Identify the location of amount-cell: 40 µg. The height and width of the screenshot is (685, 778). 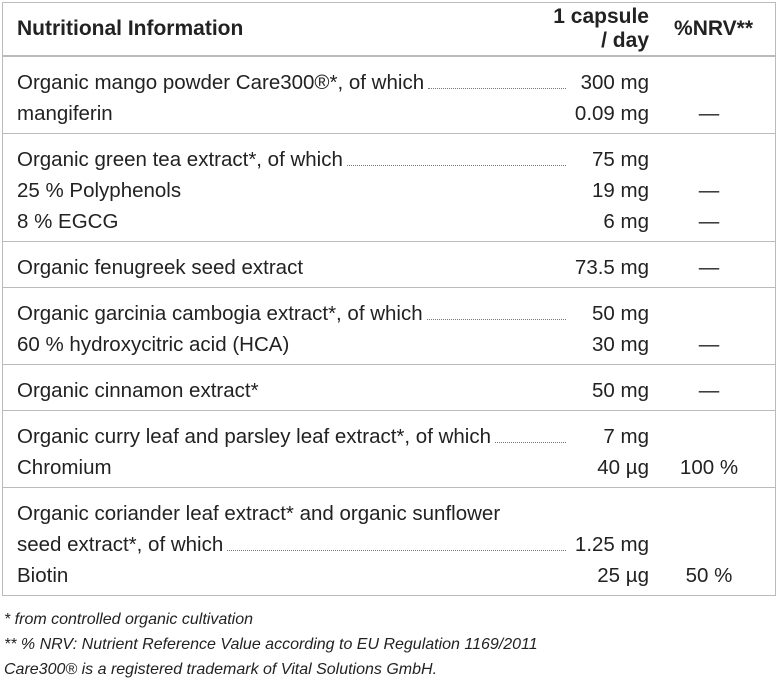
(623, 467).